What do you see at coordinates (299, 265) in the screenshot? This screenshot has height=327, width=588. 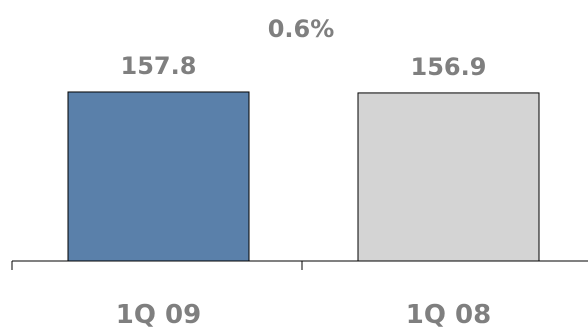 I see `x-axis` at bounding box center [299, 265].